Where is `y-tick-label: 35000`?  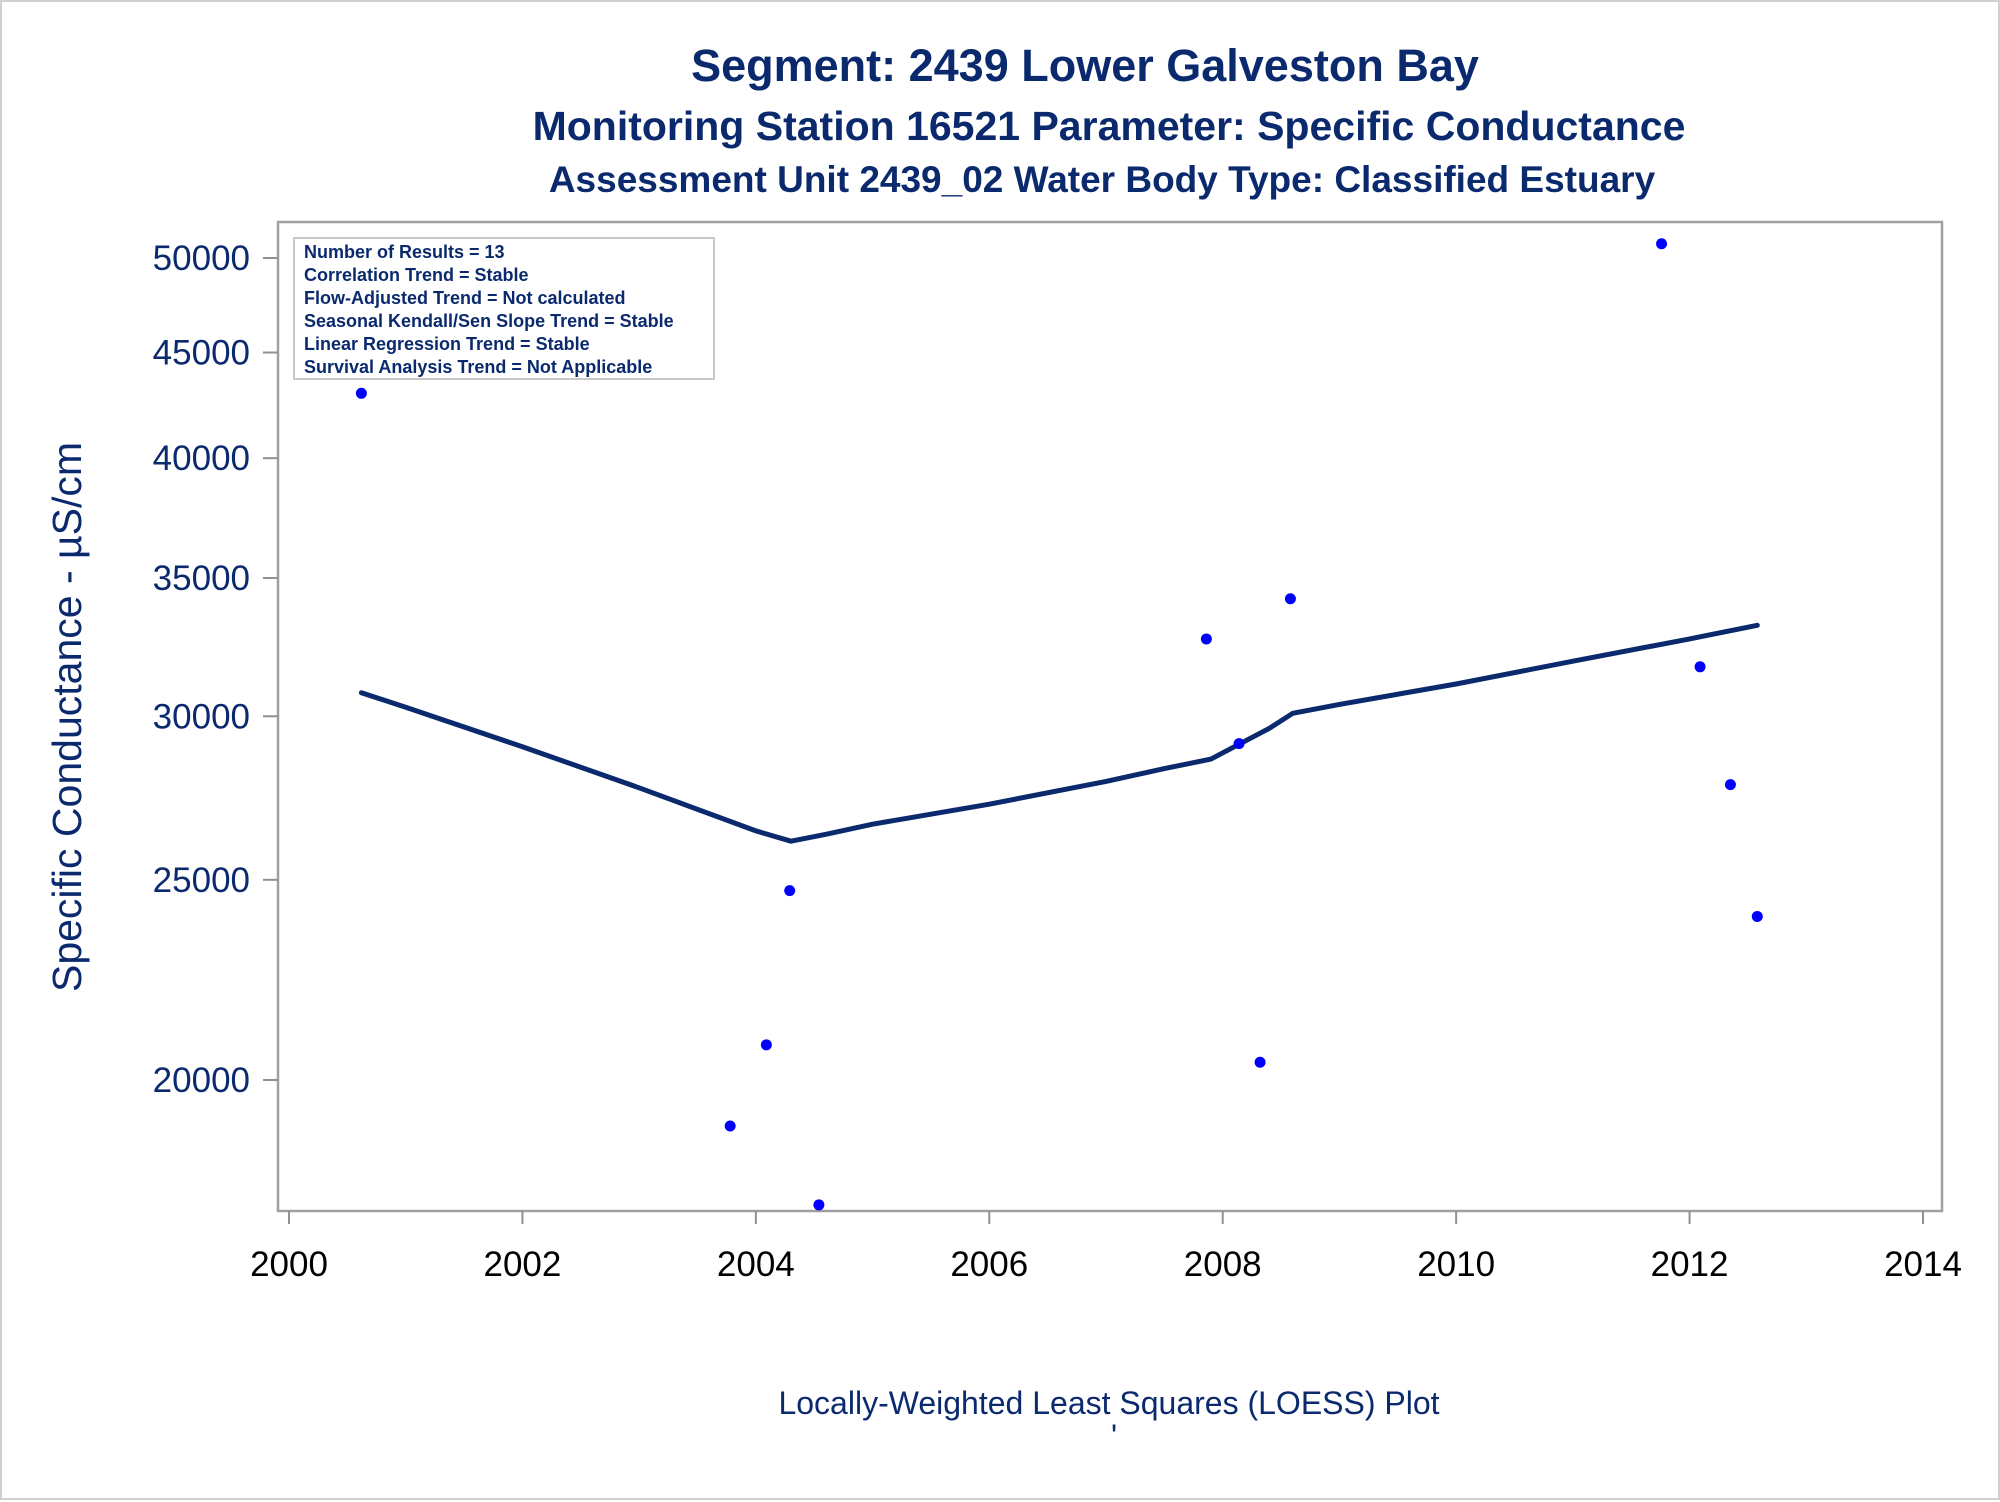
y-tick-label: 35000 is located at coordinates (201, 578).